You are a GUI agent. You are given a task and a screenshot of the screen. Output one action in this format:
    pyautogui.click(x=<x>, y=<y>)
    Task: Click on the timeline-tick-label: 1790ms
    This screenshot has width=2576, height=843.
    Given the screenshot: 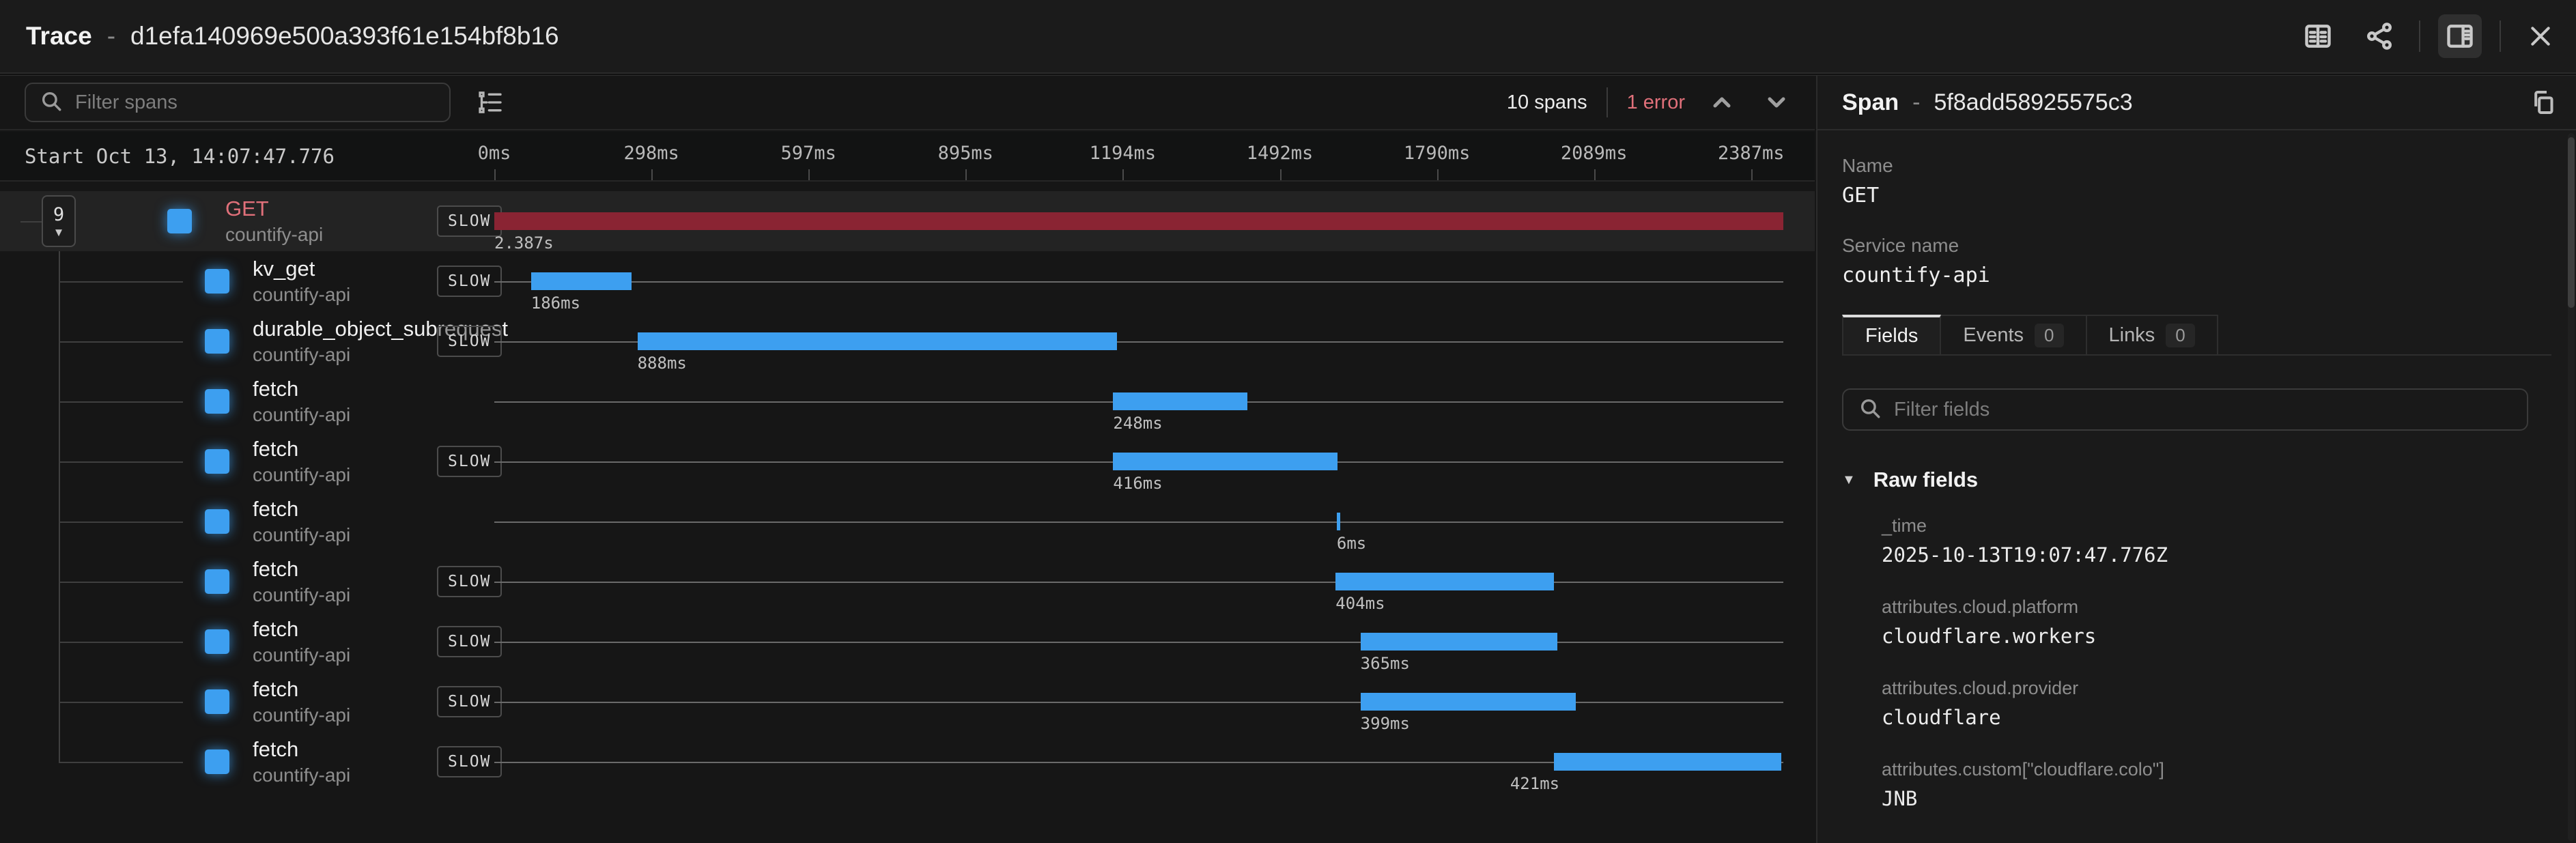 What is the action you would take?
    pyautogui.click(x=1437, y=154)
    